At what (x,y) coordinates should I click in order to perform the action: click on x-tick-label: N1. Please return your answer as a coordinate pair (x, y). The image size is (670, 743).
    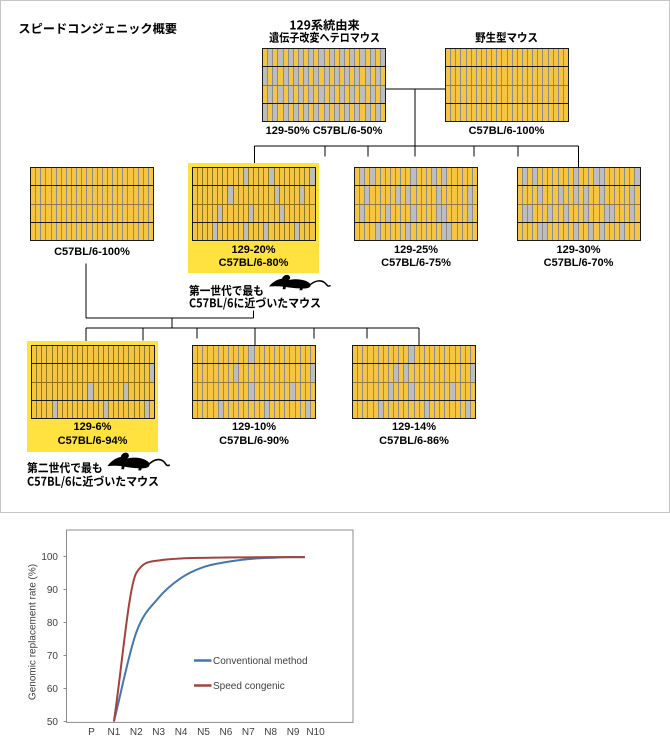
    Looking at the image, I should click on (114, 732).